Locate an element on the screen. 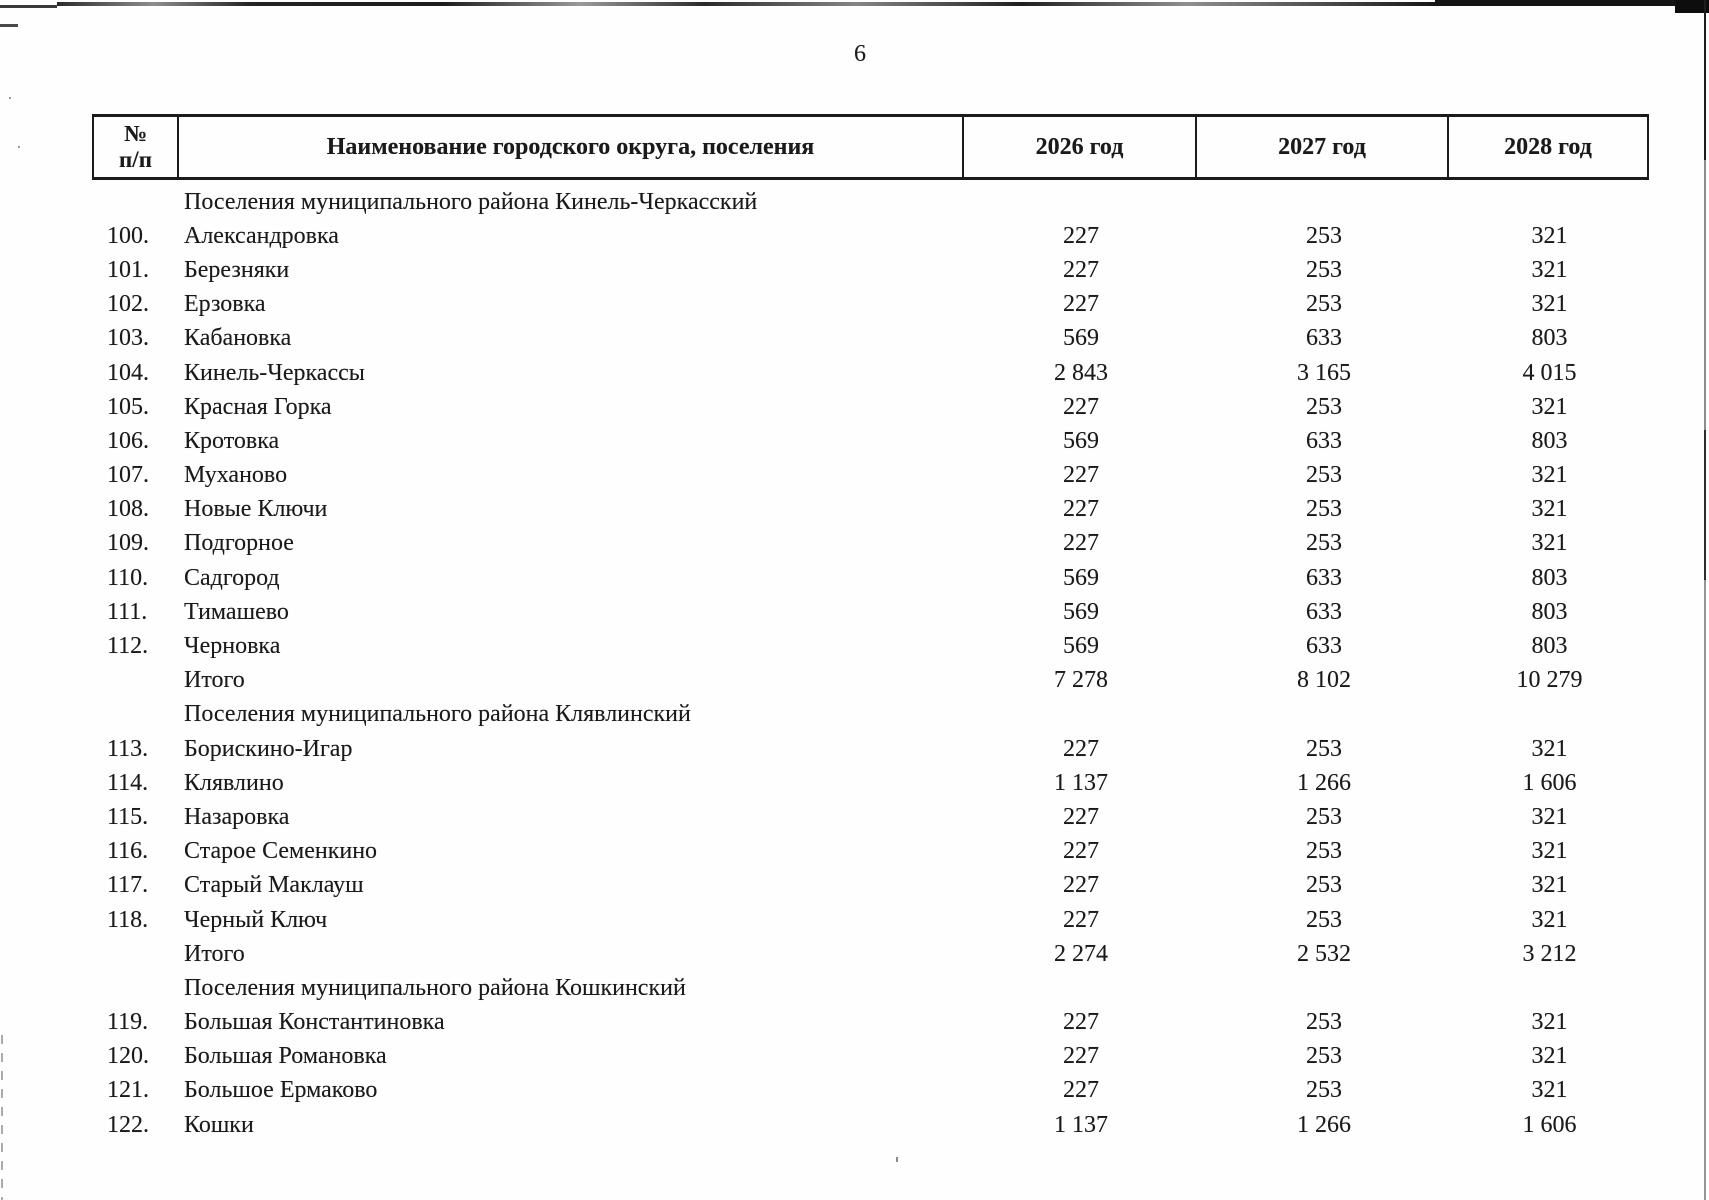 This screenshot has height=1200, width=1709. value-2026: 1 137 is located at coordinates (1081, 782).